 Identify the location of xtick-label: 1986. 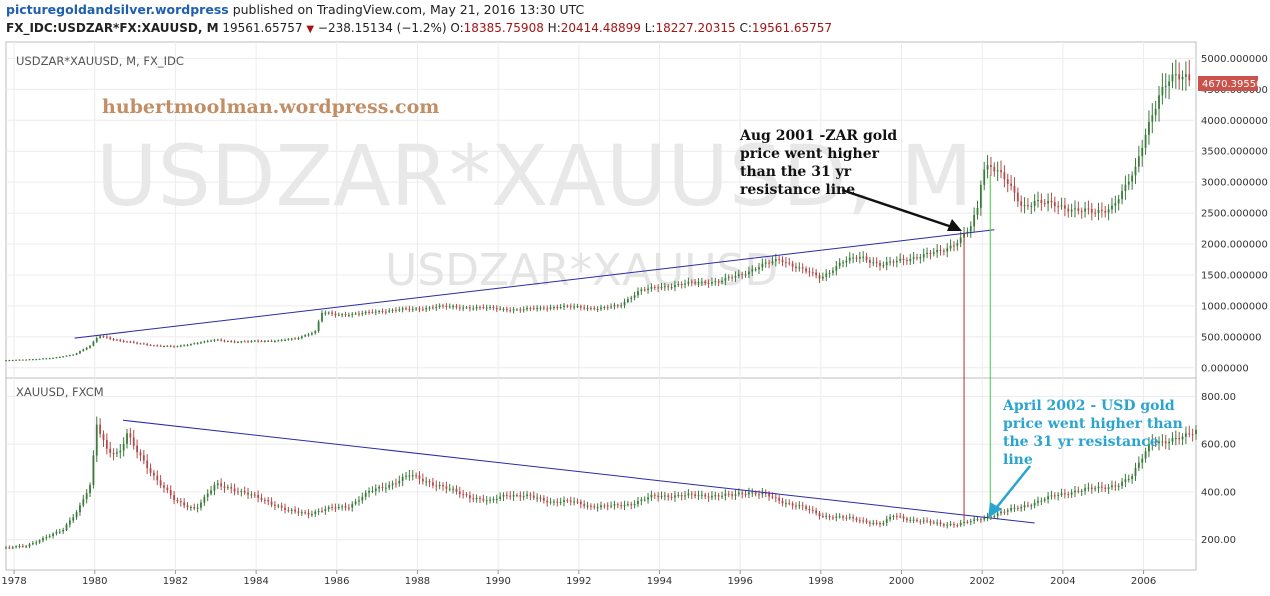
(336, 581).